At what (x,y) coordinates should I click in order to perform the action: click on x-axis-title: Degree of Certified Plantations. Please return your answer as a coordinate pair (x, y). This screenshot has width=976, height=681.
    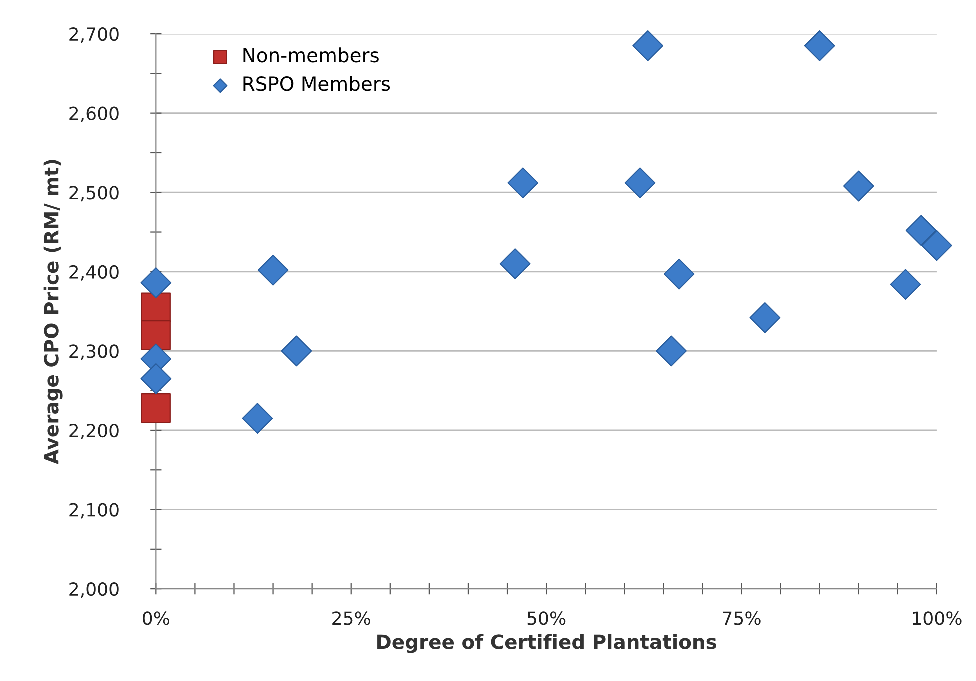
    Looking at the image, I should click on (547, 644).